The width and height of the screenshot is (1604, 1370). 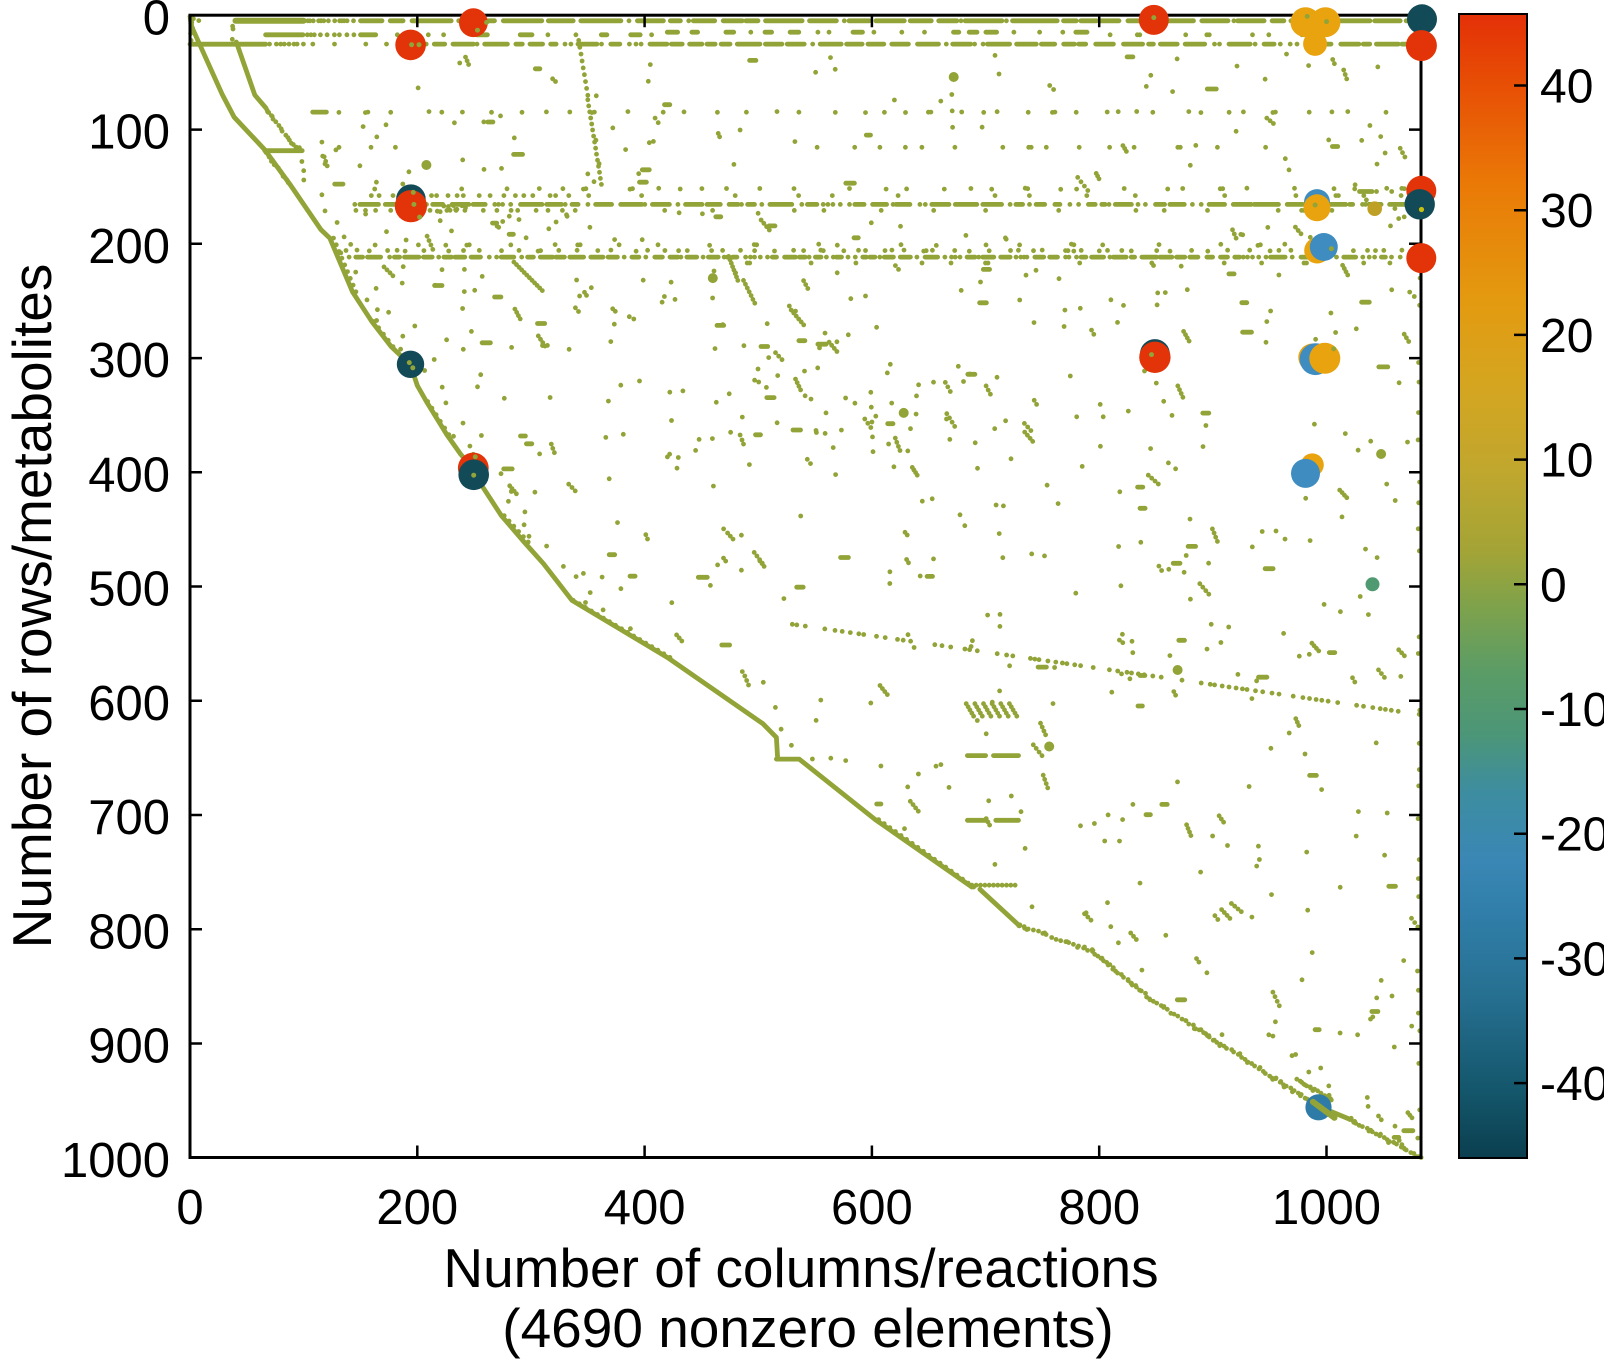 I want to click on svg-text: 700, so click(x=129, y=818).